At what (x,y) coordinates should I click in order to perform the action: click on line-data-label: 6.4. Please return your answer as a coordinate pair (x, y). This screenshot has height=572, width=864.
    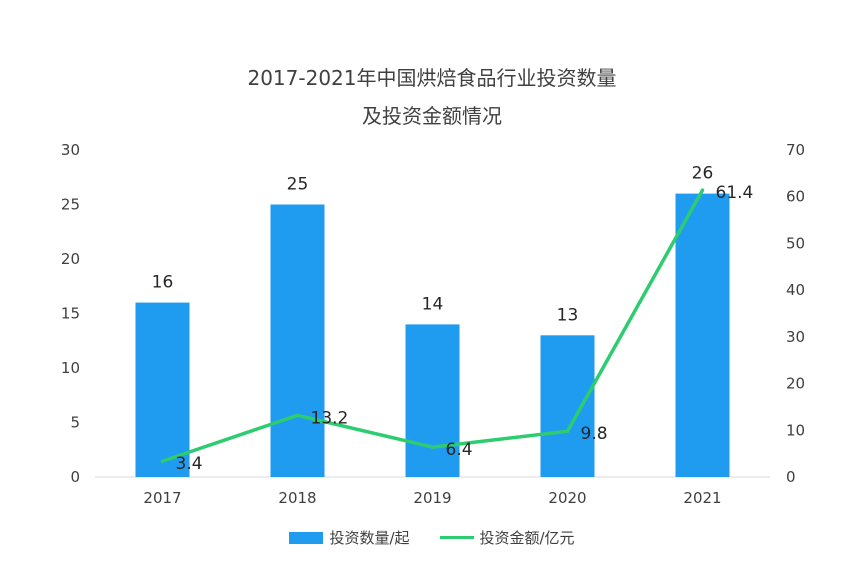
    Looking at the image, I should click on (459, 450).